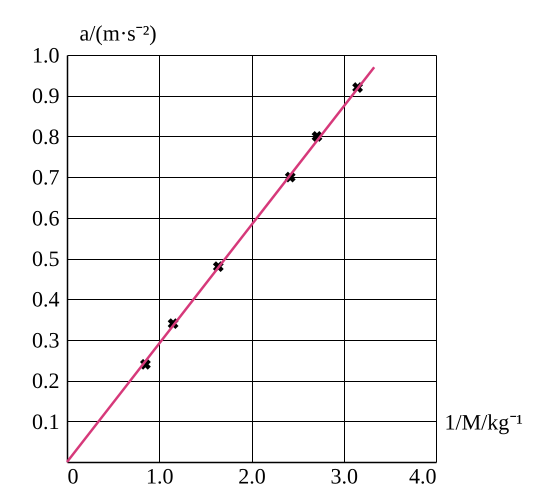 The height and width of the screenshot is (495, 543). Describe the element at coordinates (160, 476) in the screenshot. I see `x-tick-label: 1.0` at that location.